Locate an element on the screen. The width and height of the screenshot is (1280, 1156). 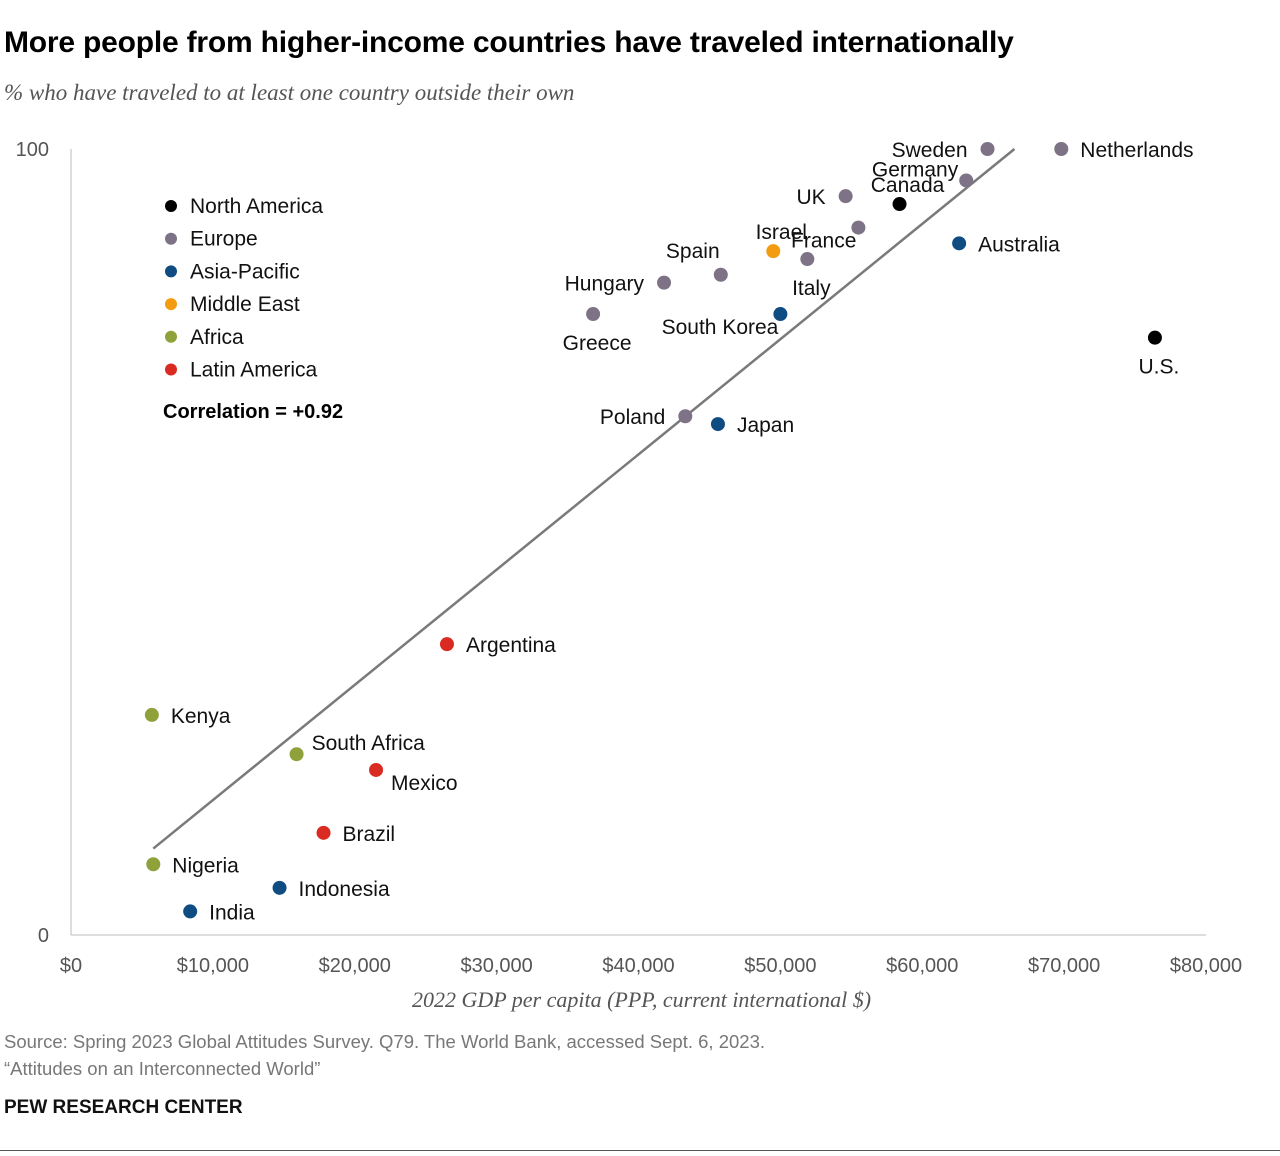
x-tick-label: $0 is located at coordinates (71, 966).